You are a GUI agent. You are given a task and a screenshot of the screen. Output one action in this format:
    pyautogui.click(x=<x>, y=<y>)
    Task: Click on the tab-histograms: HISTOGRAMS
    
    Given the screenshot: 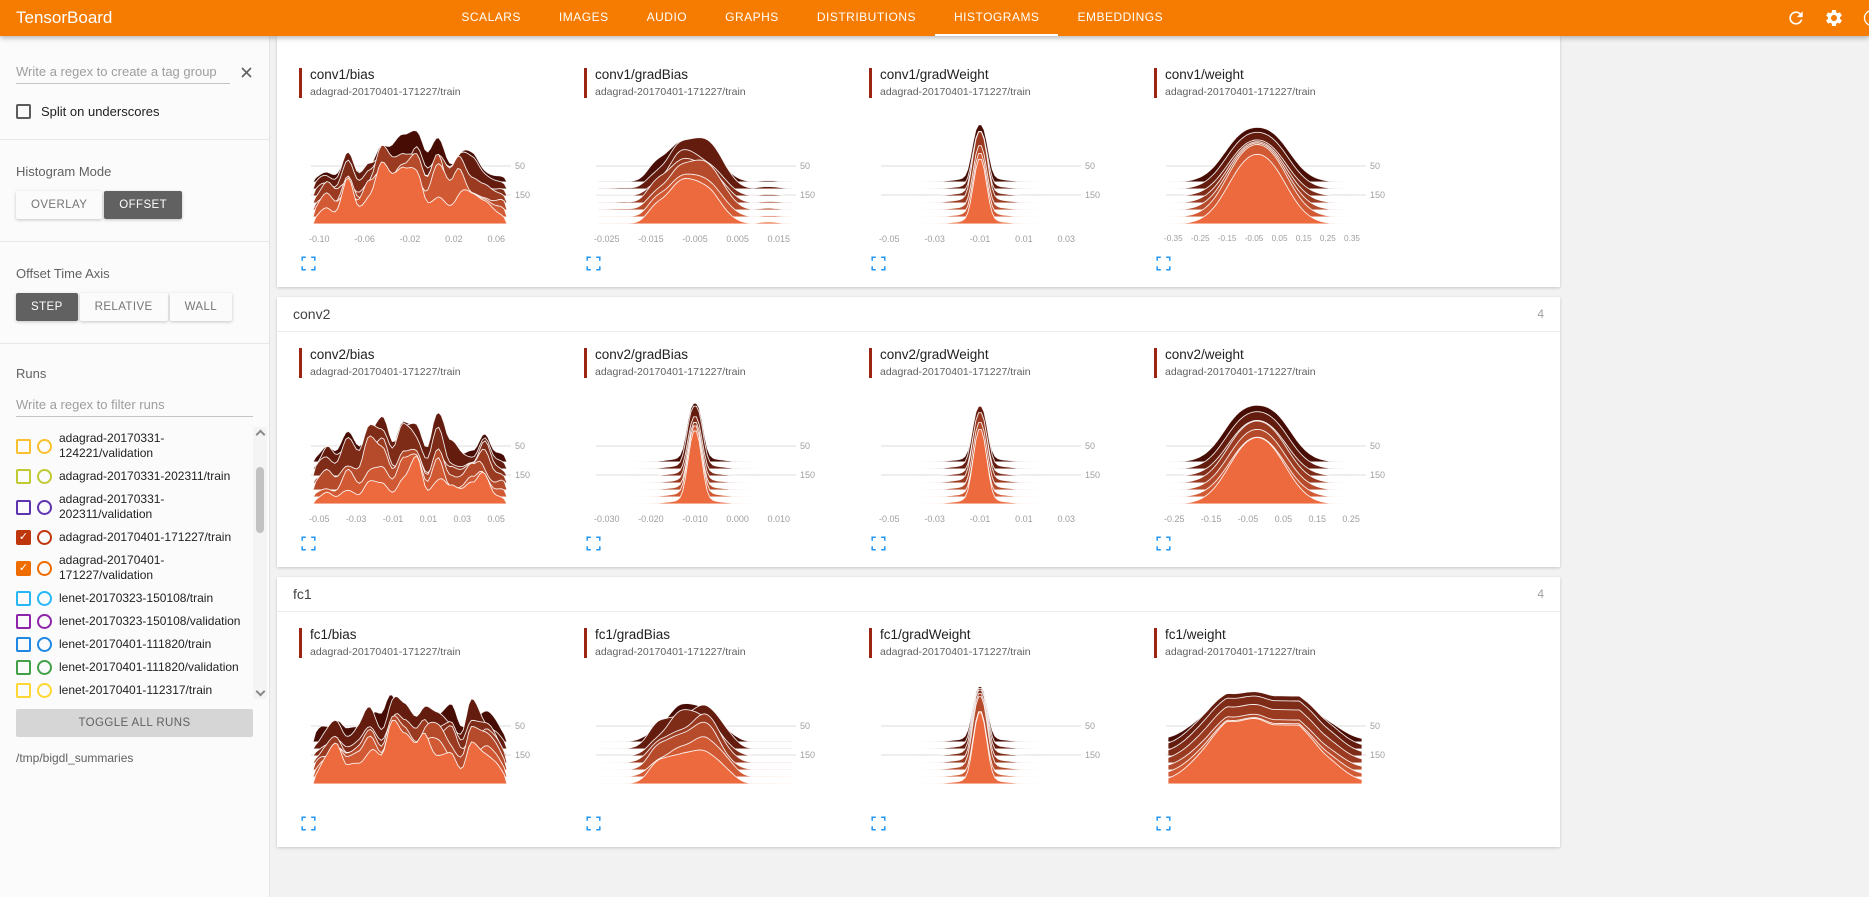 What is the action you would take?
    pyautogui.click(x=996, y=18)
    